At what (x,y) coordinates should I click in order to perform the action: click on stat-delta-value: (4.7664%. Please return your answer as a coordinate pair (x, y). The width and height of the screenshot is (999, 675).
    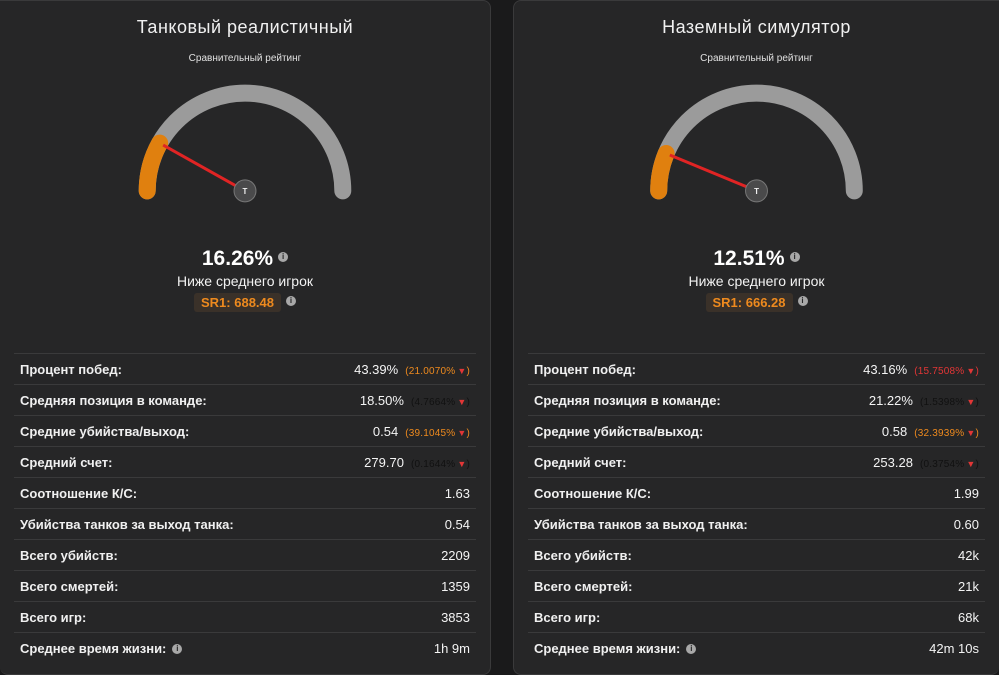
    Looking at the image, I should click on (433, 402).